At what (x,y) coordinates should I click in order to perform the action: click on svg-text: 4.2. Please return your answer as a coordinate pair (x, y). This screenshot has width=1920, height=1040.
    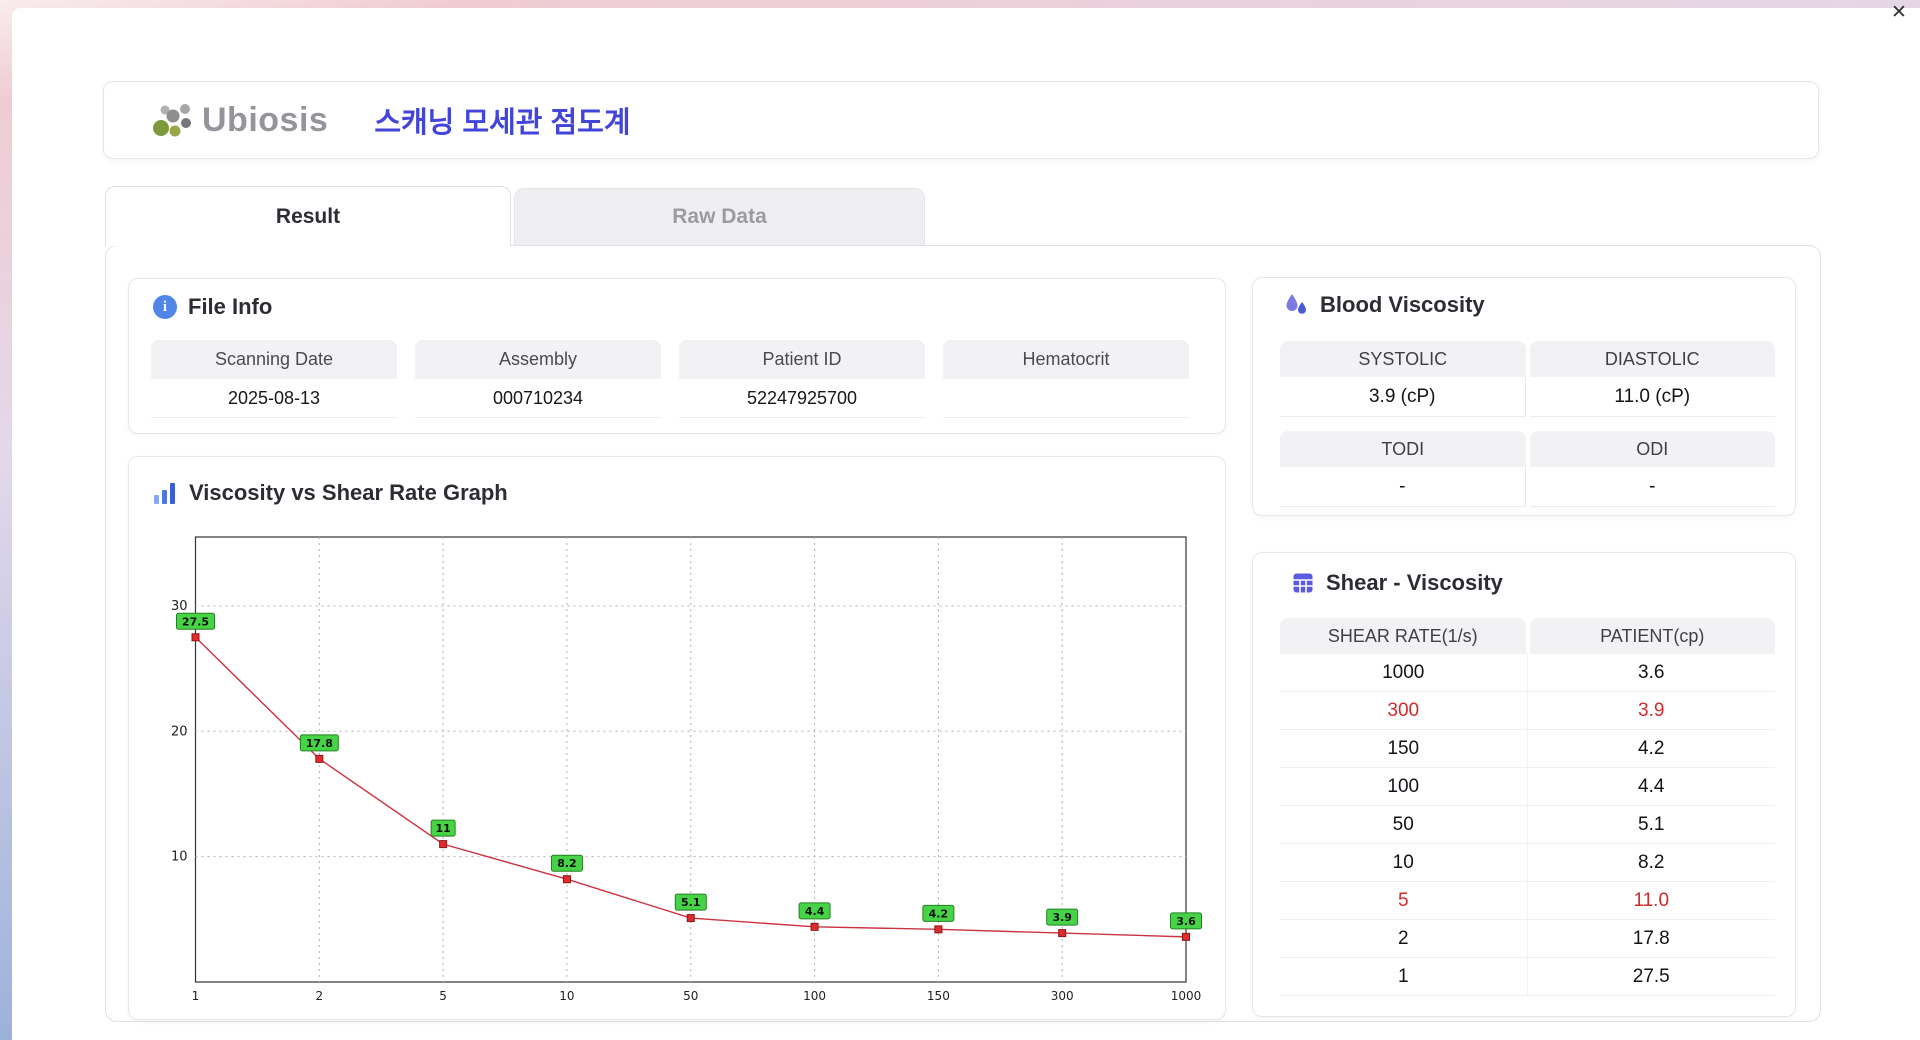
    Looking at the image, I should click on (939, 913).